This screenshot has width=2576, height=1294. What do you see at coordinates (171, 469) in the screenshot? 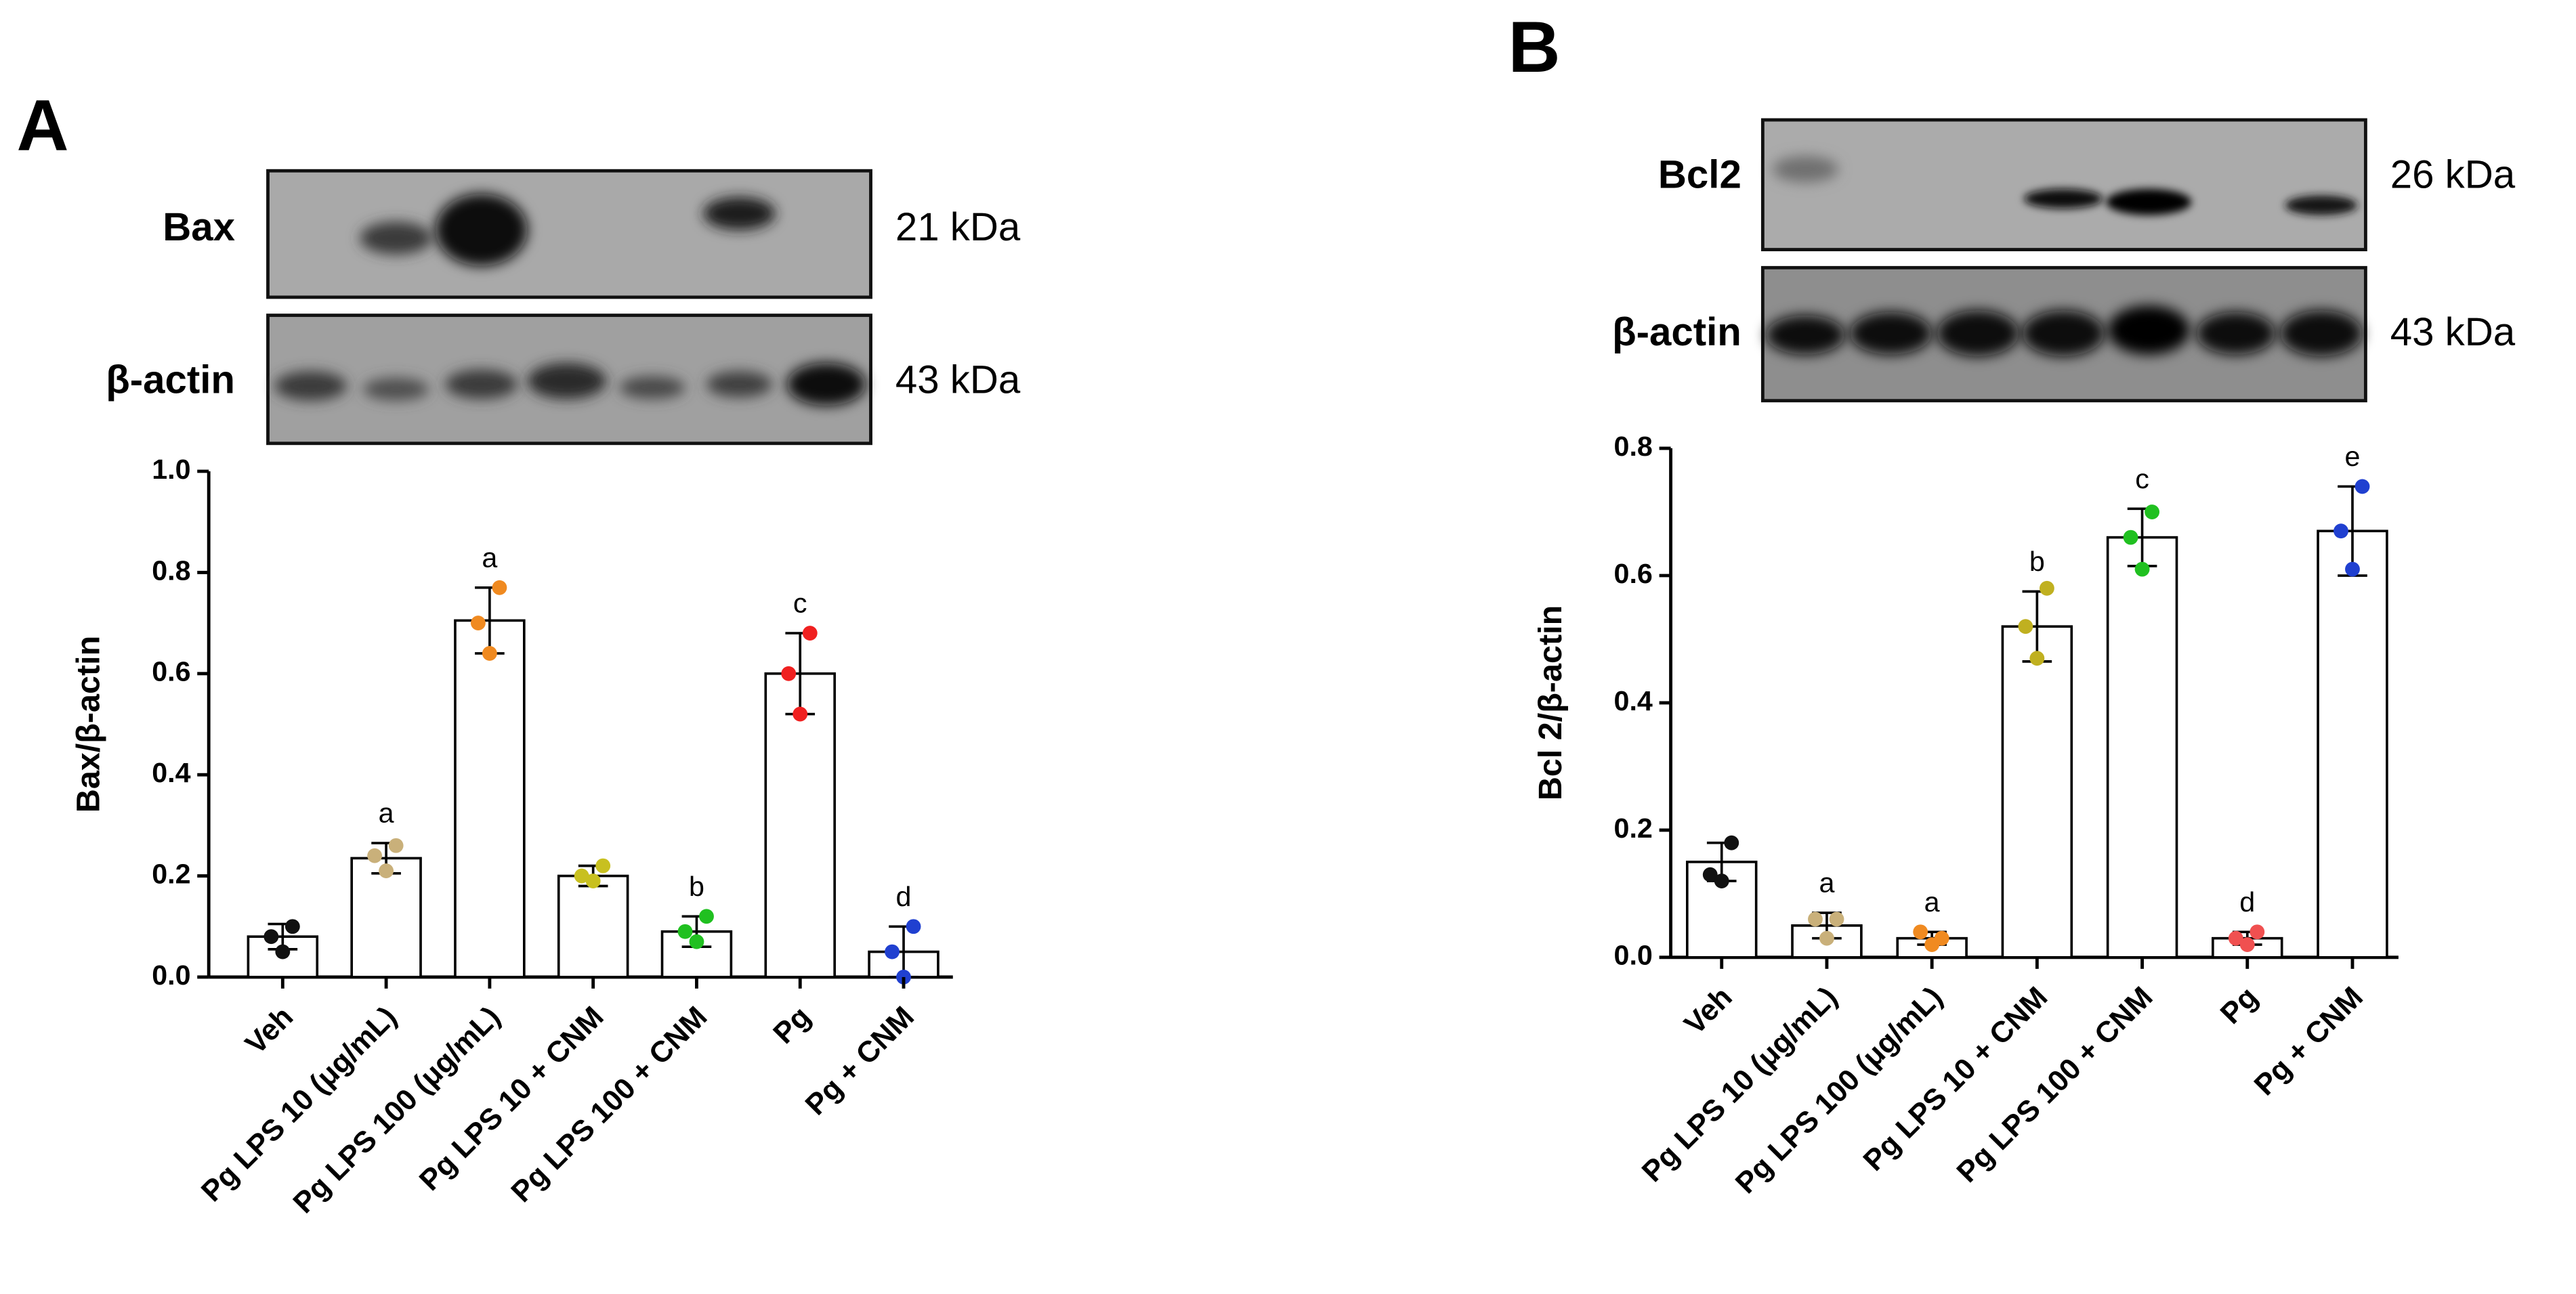
I see `y-tick-label: 1.0` at bounding box center [171, 469].